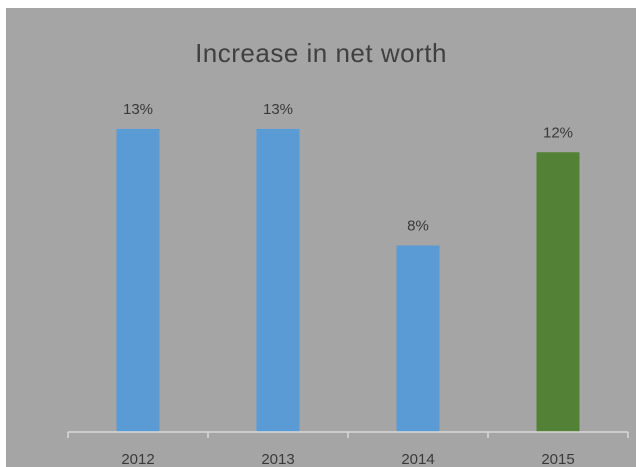 This screenshot has width=639, height=467. I want to click on bar-2014, so click(418, 338).